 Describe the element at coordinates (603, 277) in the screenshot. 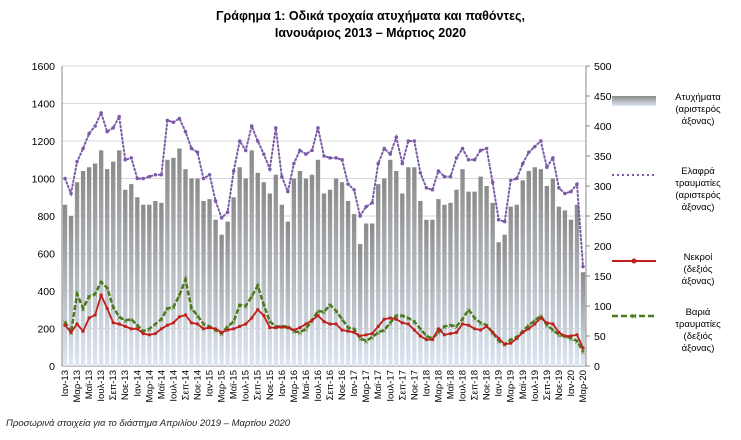

I see `right-axis-tick-label: 150` at that location.